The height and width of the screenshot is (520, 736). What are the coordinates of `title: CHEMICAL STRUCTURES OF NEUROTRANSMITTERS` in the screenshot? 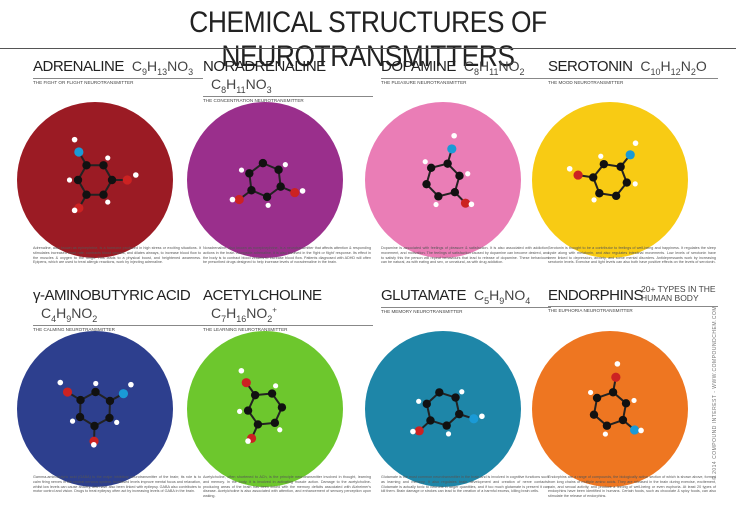 It's located at (368, 39).